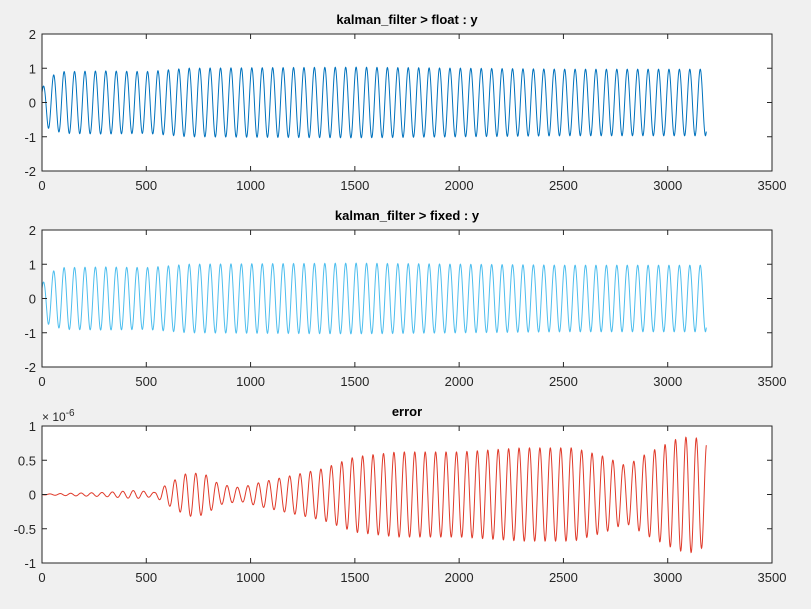 The image size is (811, 609). What do you see at coordinates (25, 529) in the screenshot?
I see `y-tick-label: -0.5` at bounding box center [25, 529].